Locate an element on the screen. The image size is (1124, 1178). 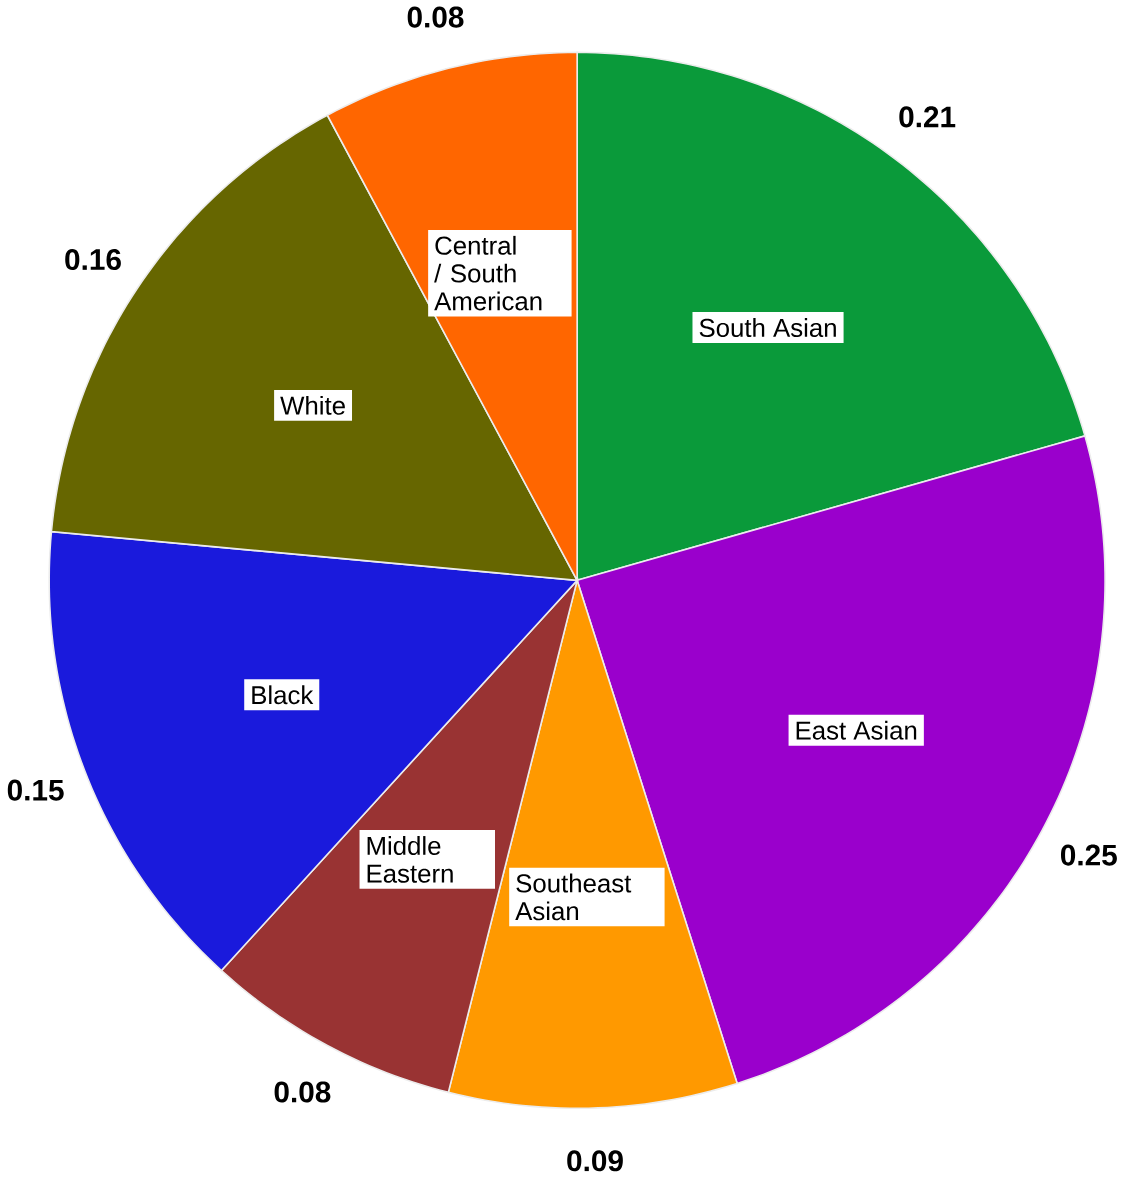
slice-label: South Asian is located at coordinates (767, 328).